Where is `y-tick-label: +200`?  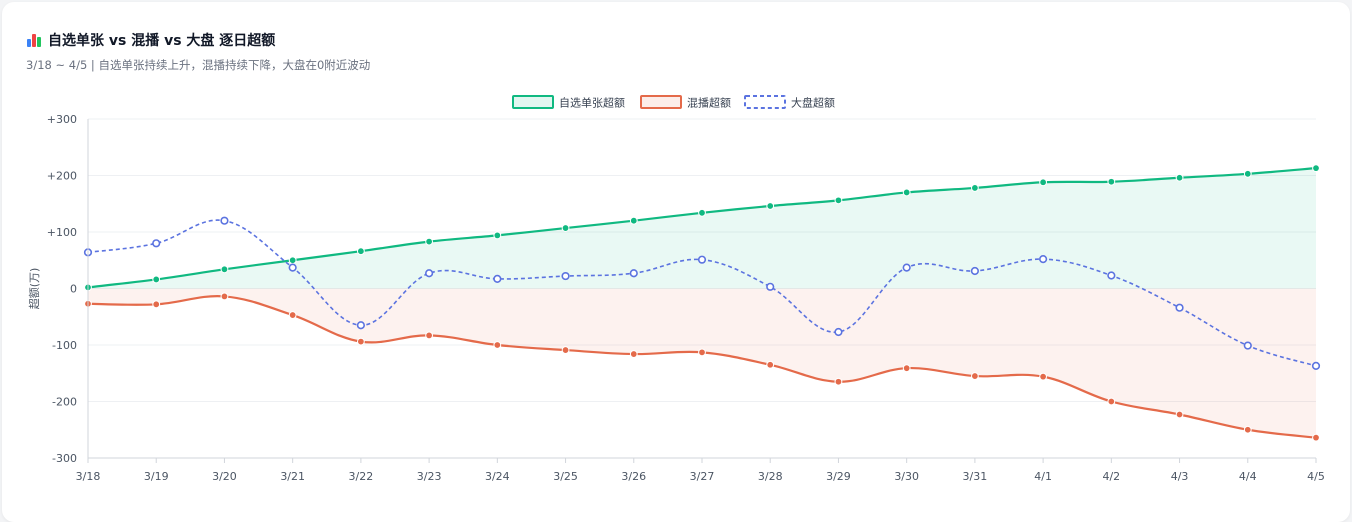 y-tick-label: +200 is located at coordinates (62, 176).